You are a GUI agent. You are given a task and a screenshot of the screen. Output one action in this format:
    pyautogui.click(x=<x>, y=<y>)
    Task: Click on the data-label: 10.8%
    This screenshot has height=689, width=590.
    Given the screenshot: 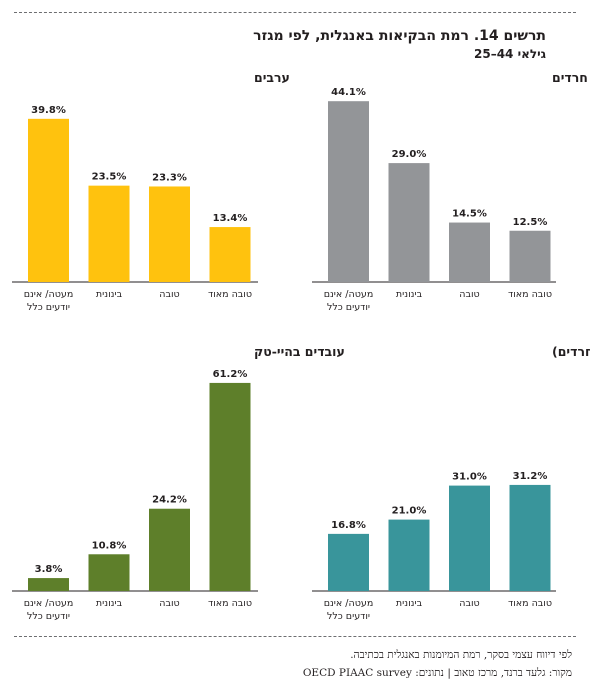 What is the action you would take?
    pyautogui.click(x=109, y=545)
    